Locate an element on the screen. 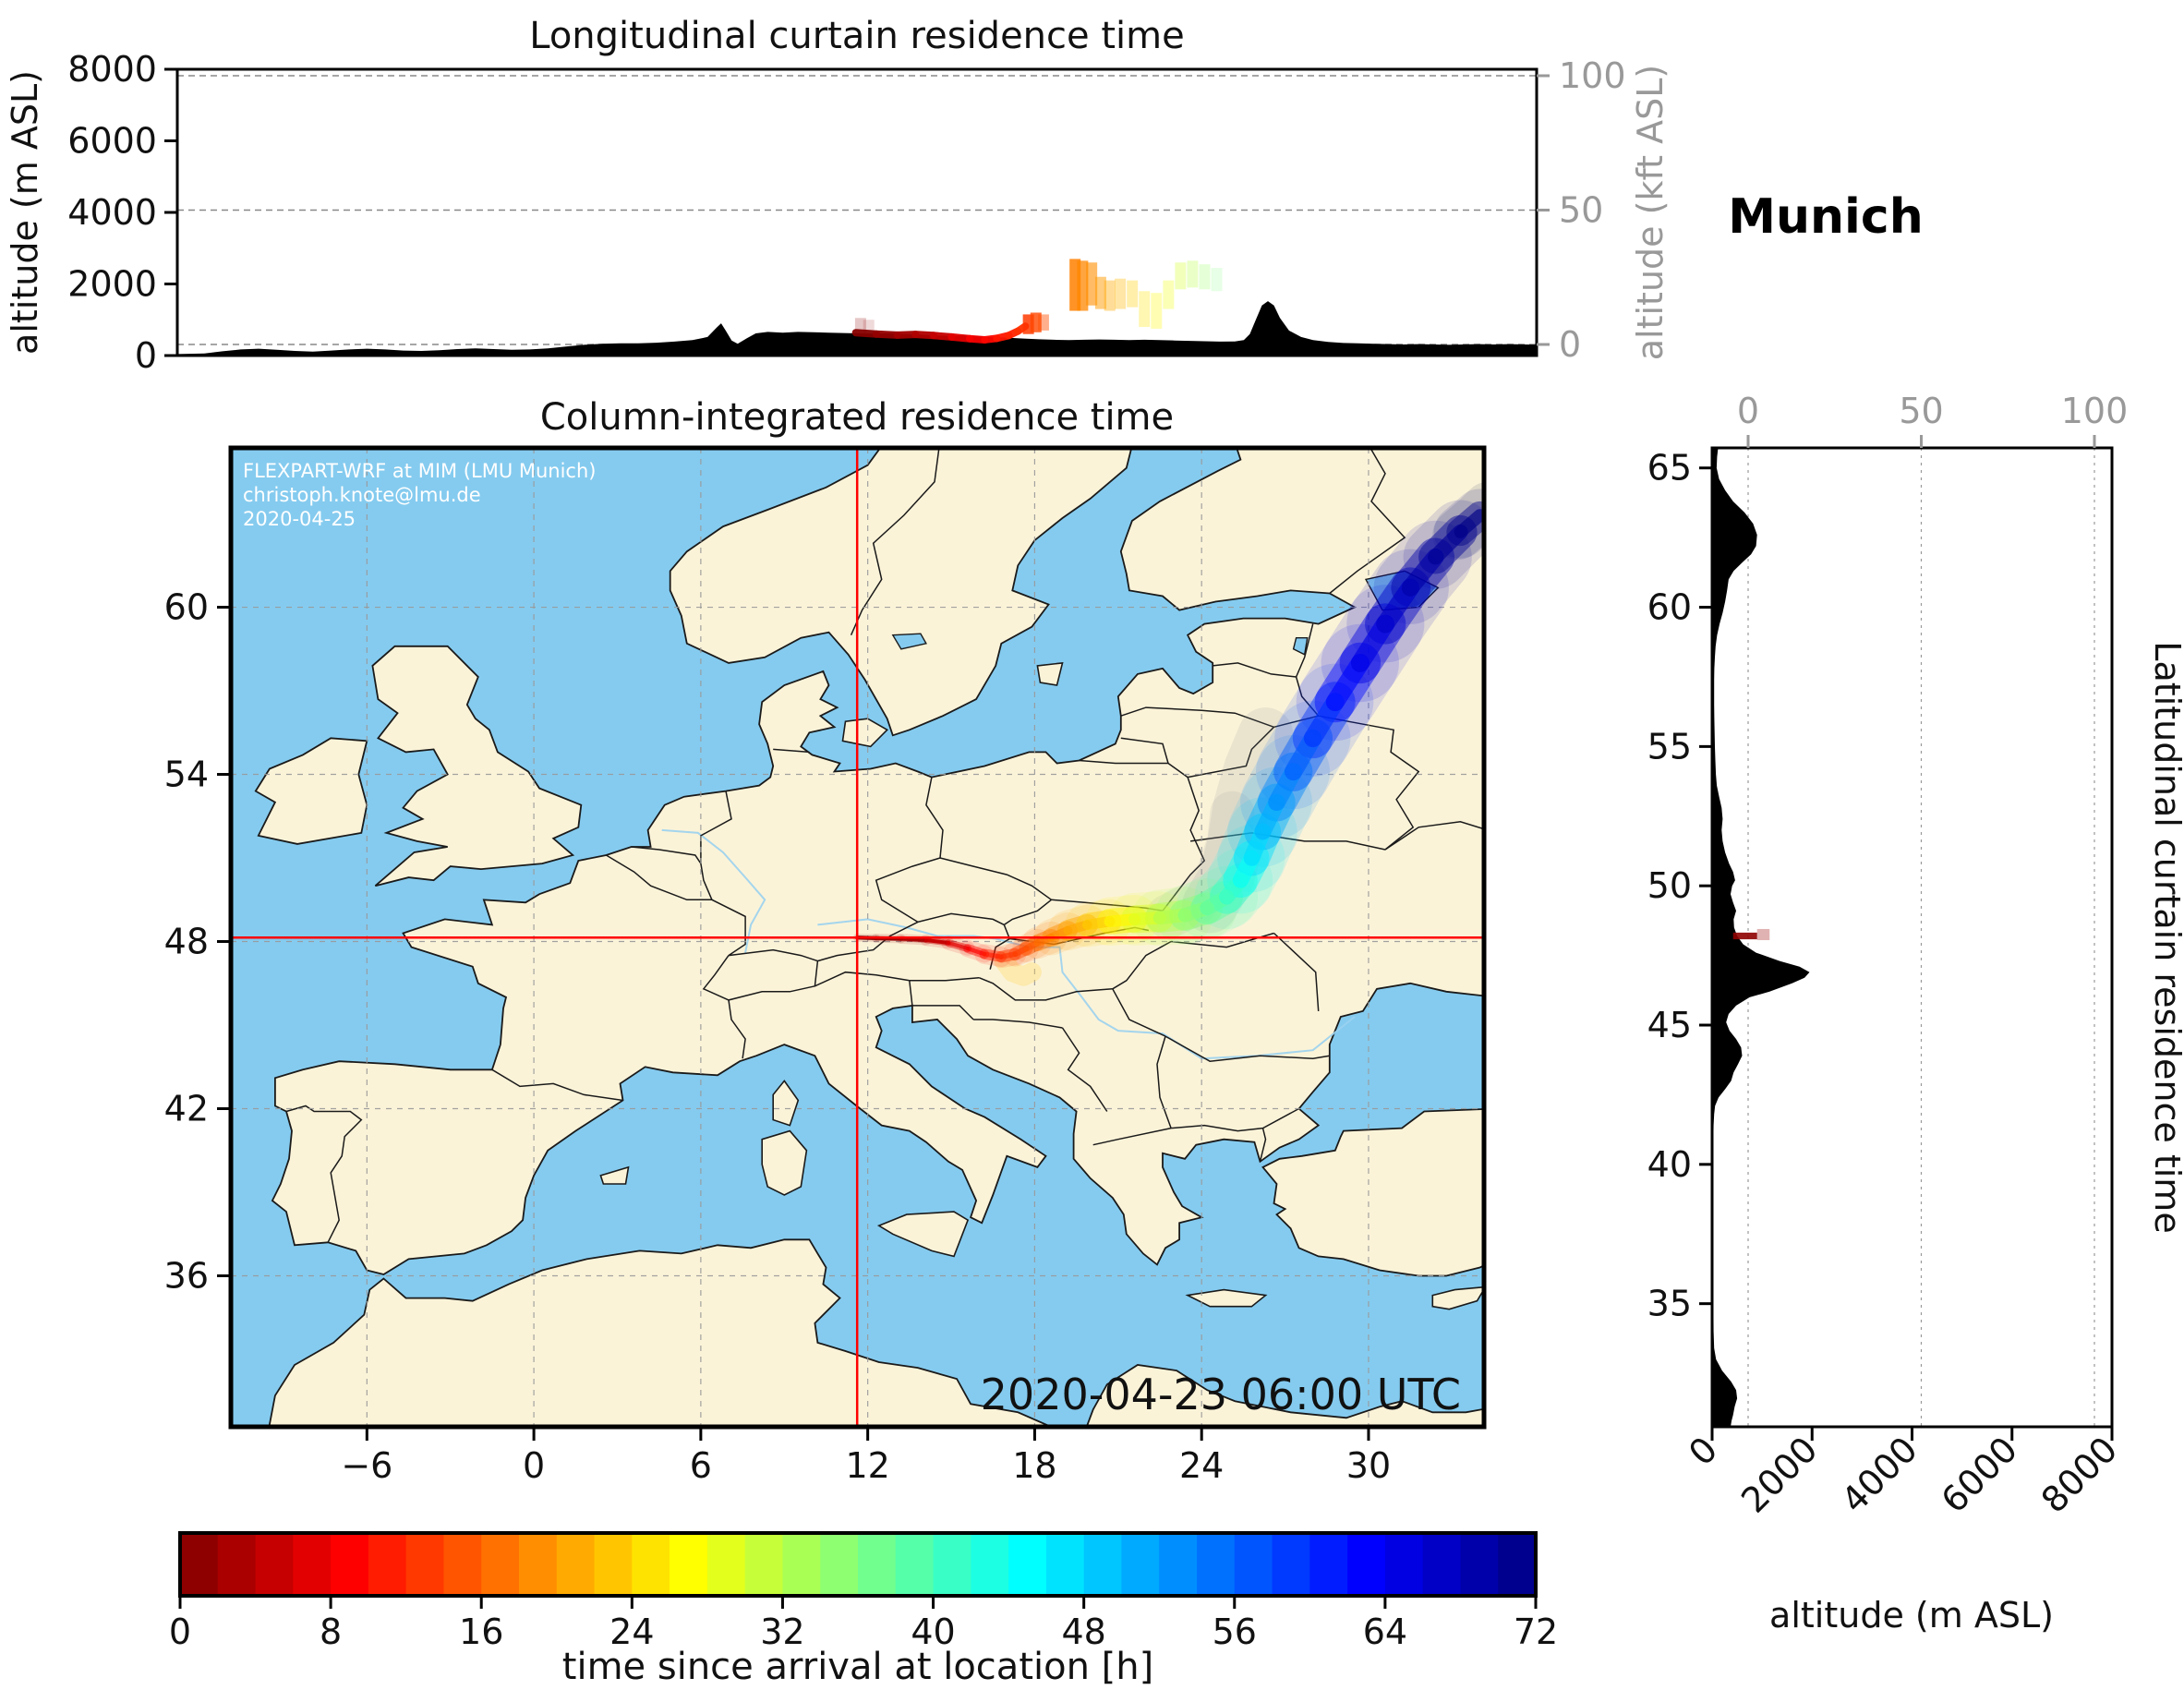  right-xtick-top-label: 100 is located at coordinates (2095, 411).